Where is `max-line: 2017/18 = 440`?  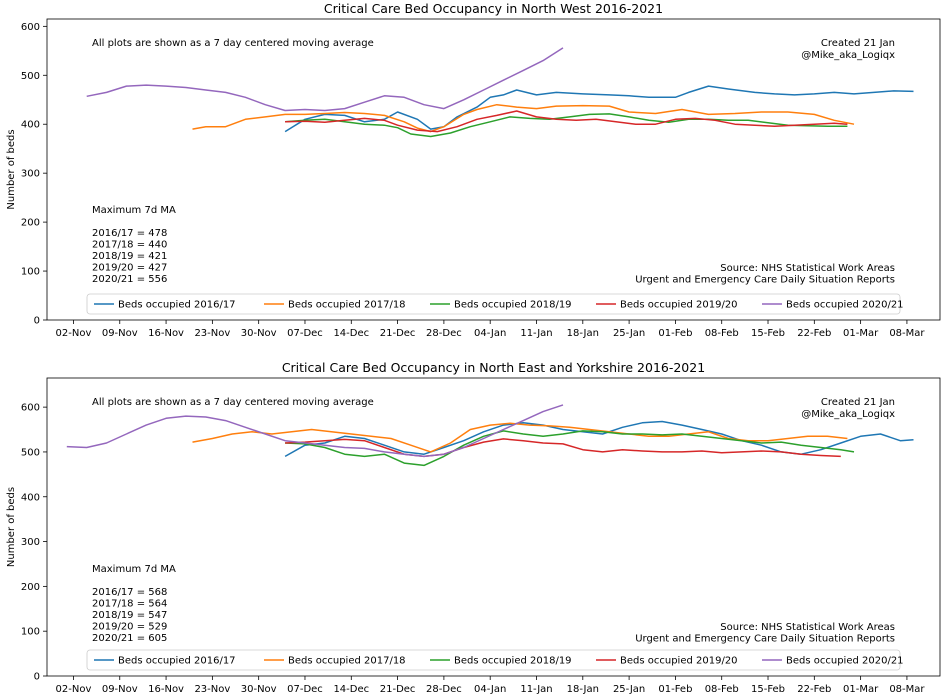 max-line: 2017/18 = 440 is located at coordinates (129, 245).